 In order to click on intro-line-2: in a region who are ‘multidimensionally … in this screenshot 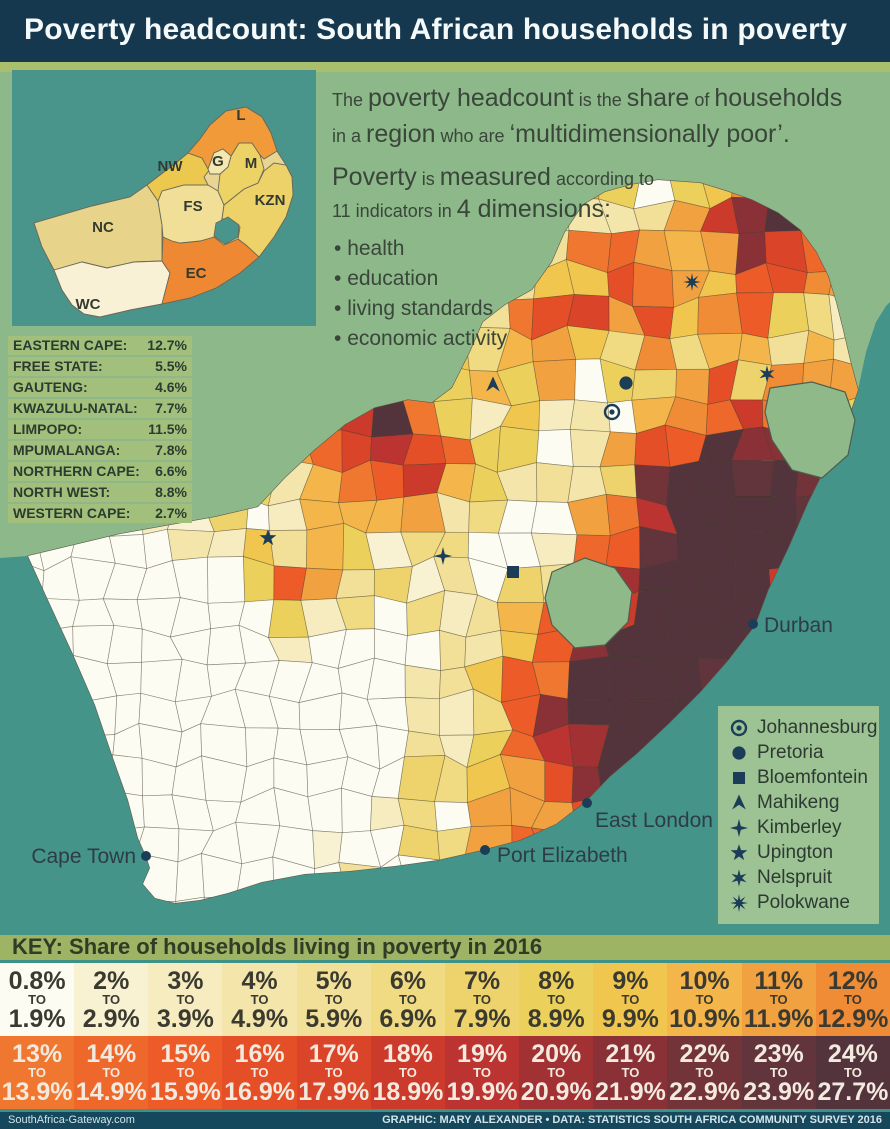, I will do `click(608, 136)`.